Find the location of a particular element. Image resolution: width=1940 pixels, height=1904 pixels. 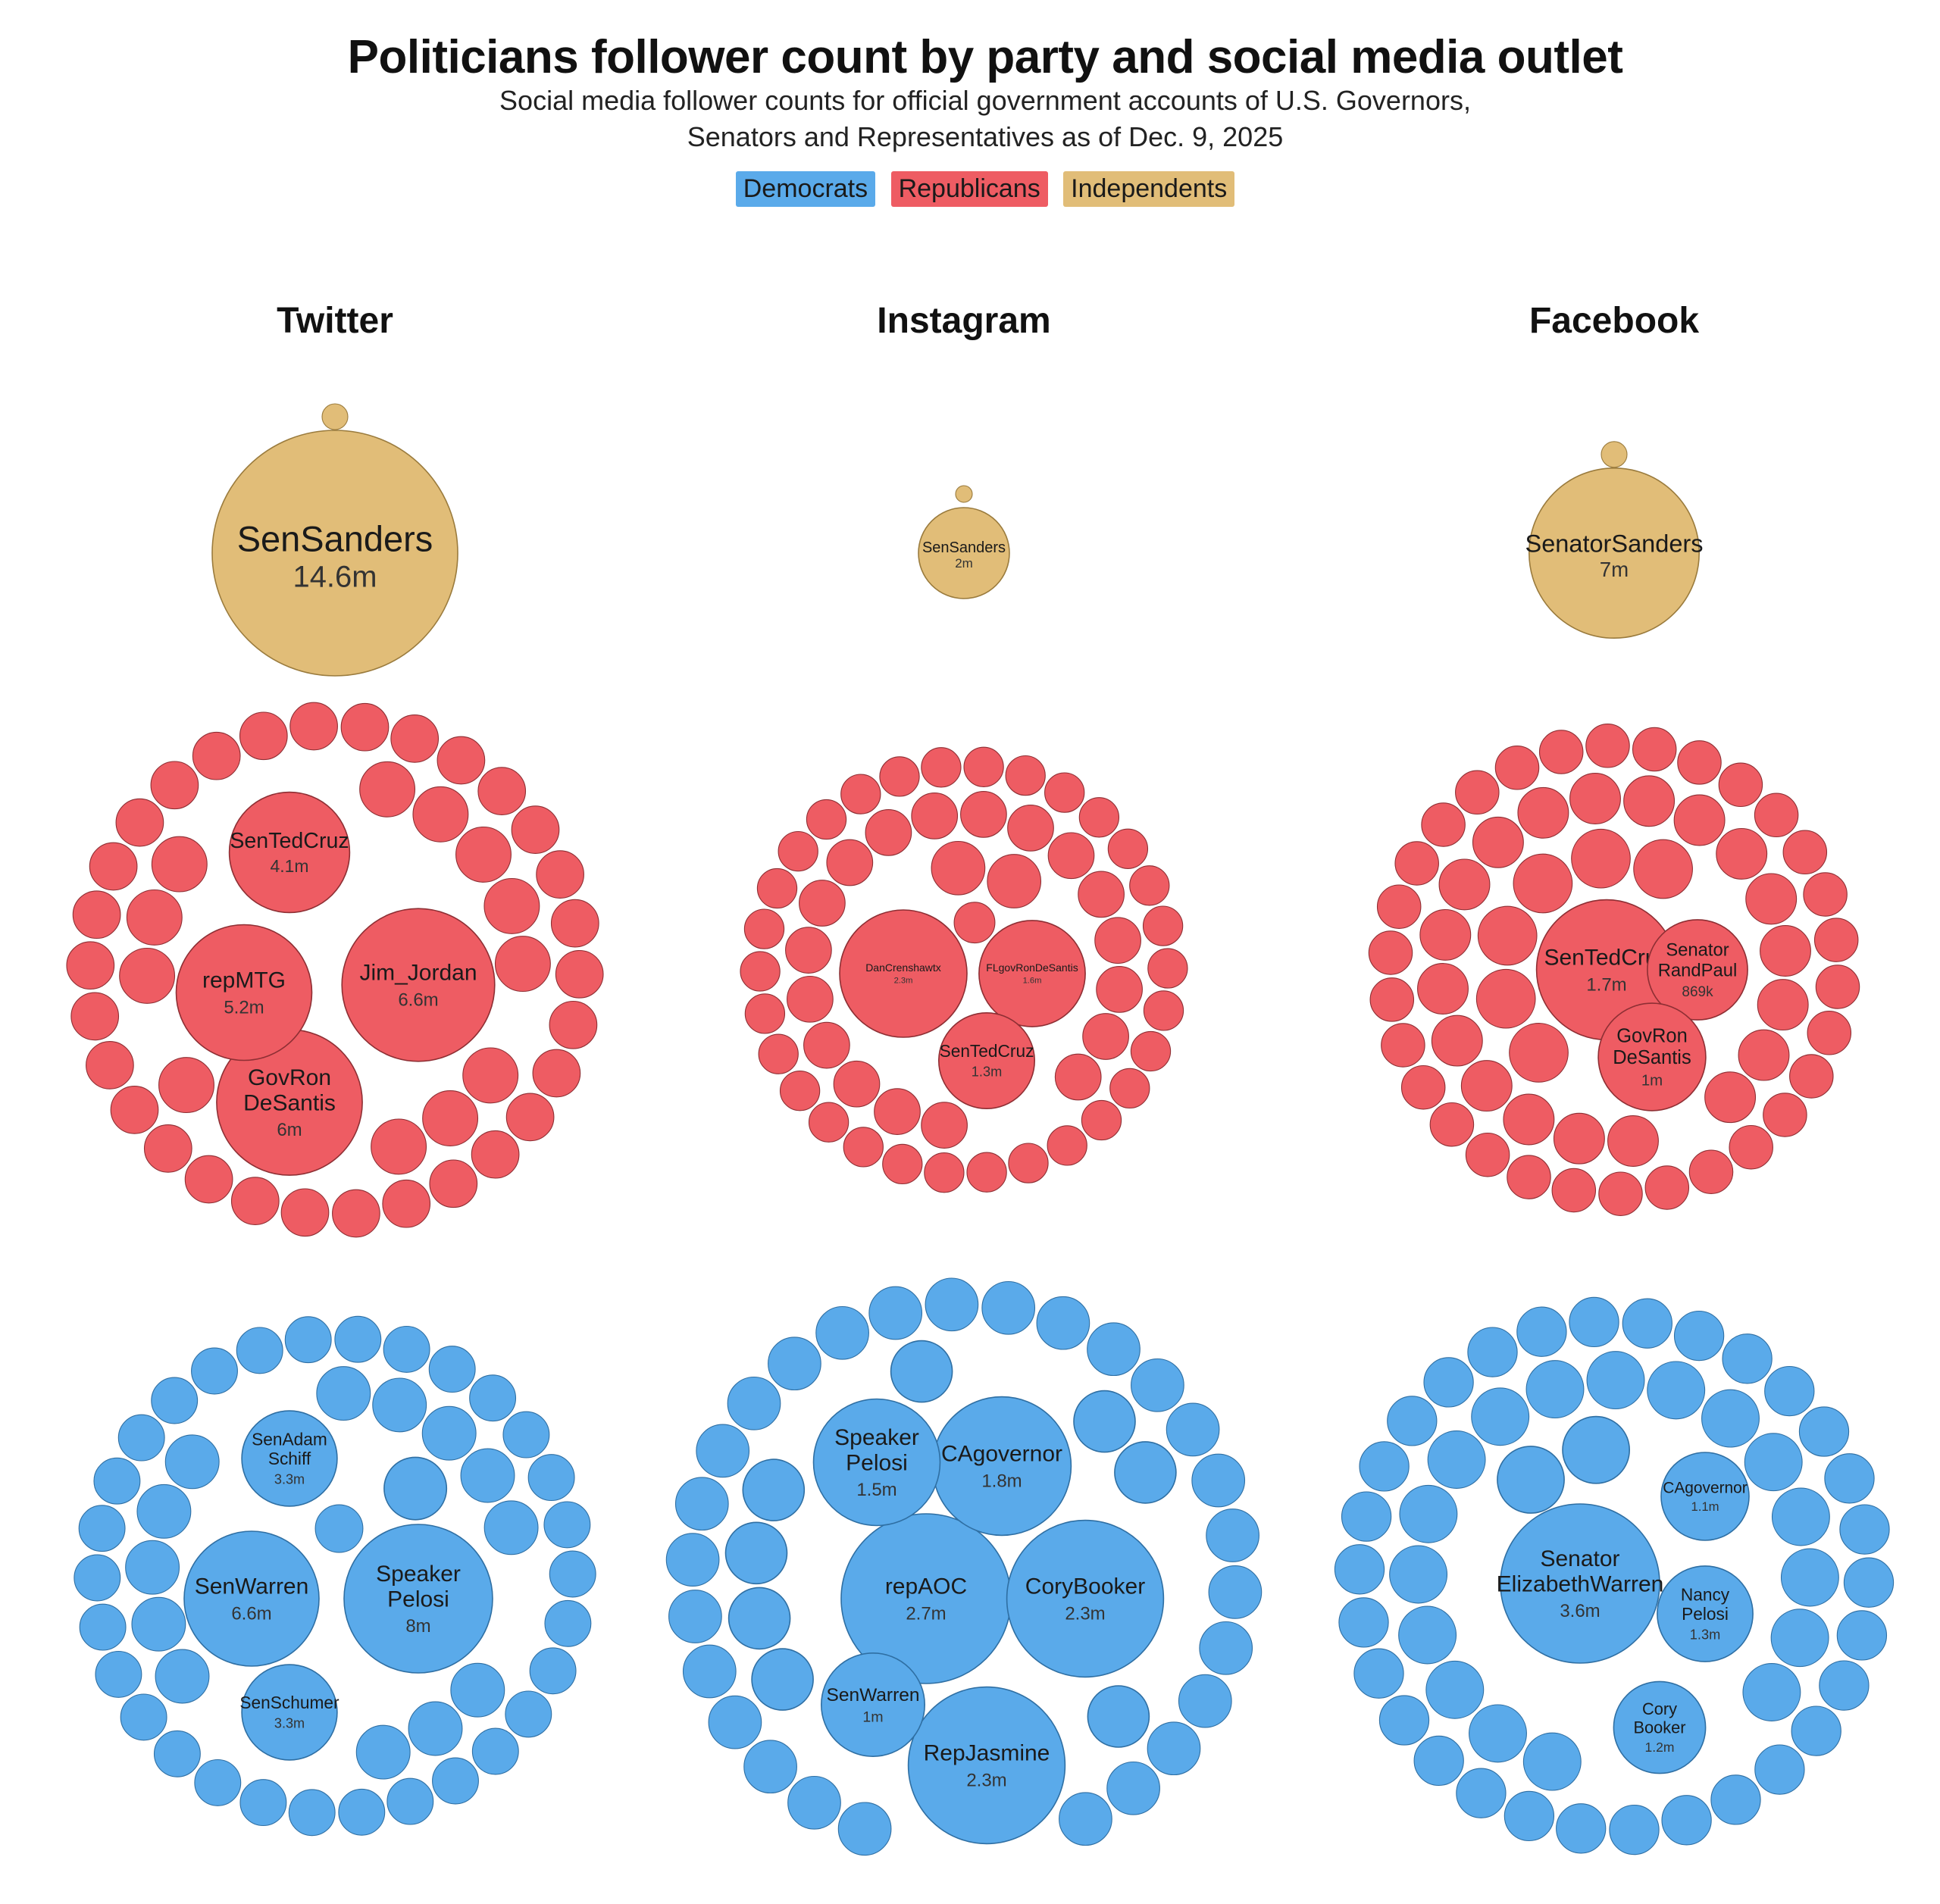

facebook-democrats-label-name-1: Pelosi is located at coordinates (1705, 1614).